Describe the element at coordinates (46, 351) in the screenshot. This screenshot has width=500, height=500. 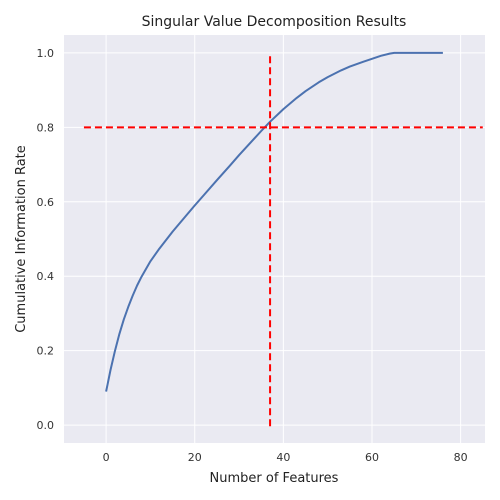
I see `y-tick-label: 0.2` at that location.